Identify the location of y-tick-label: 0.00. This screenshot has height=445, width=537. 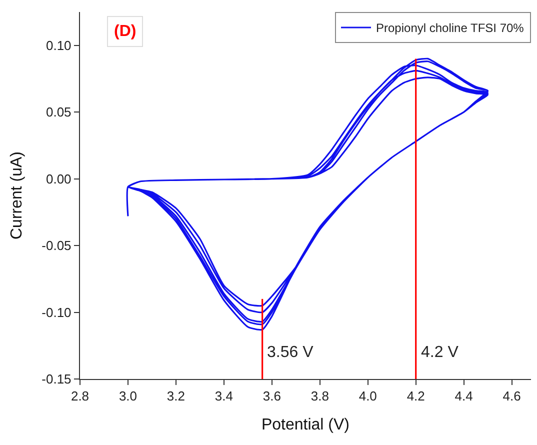
(59, 178).